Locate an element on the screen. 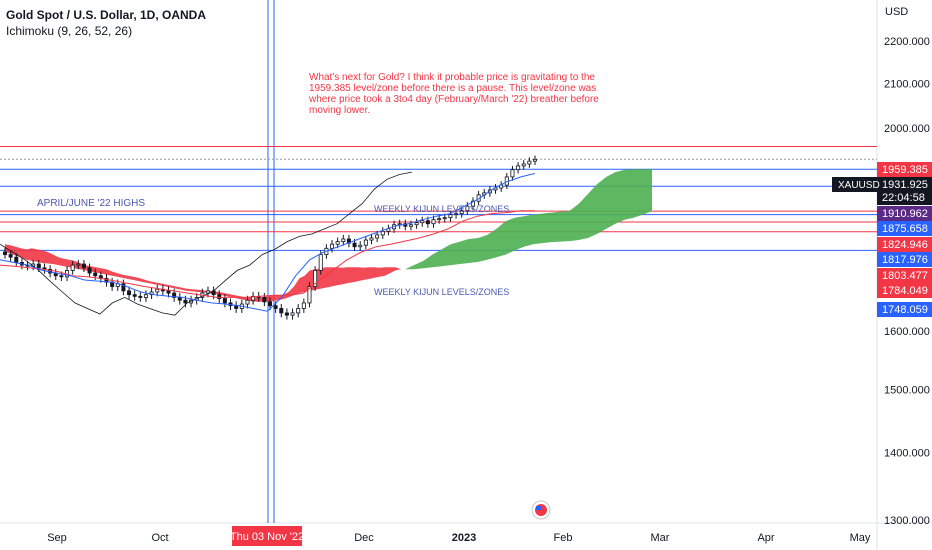 This screenshot has height=550, width=932. crosshair-date-label: Thu 03 Nov '22 is located at coordinates (267, 537).